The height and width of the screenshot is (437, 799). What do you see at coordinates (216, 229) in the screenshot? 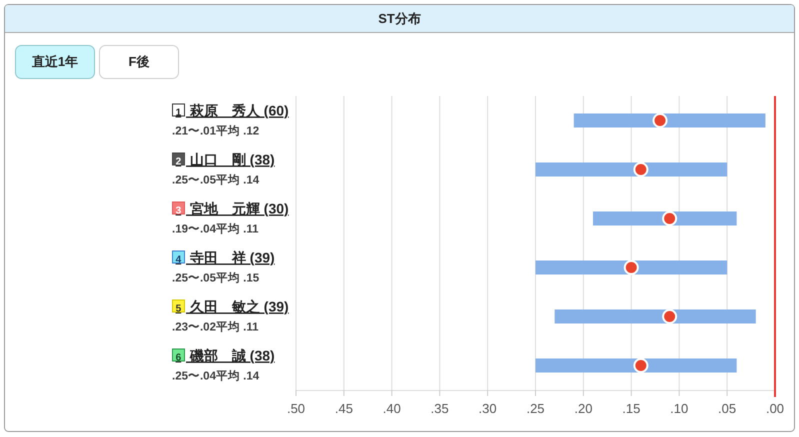
I see `data-label: .19〜.04平均 .11` at bounding box center [216, 229].